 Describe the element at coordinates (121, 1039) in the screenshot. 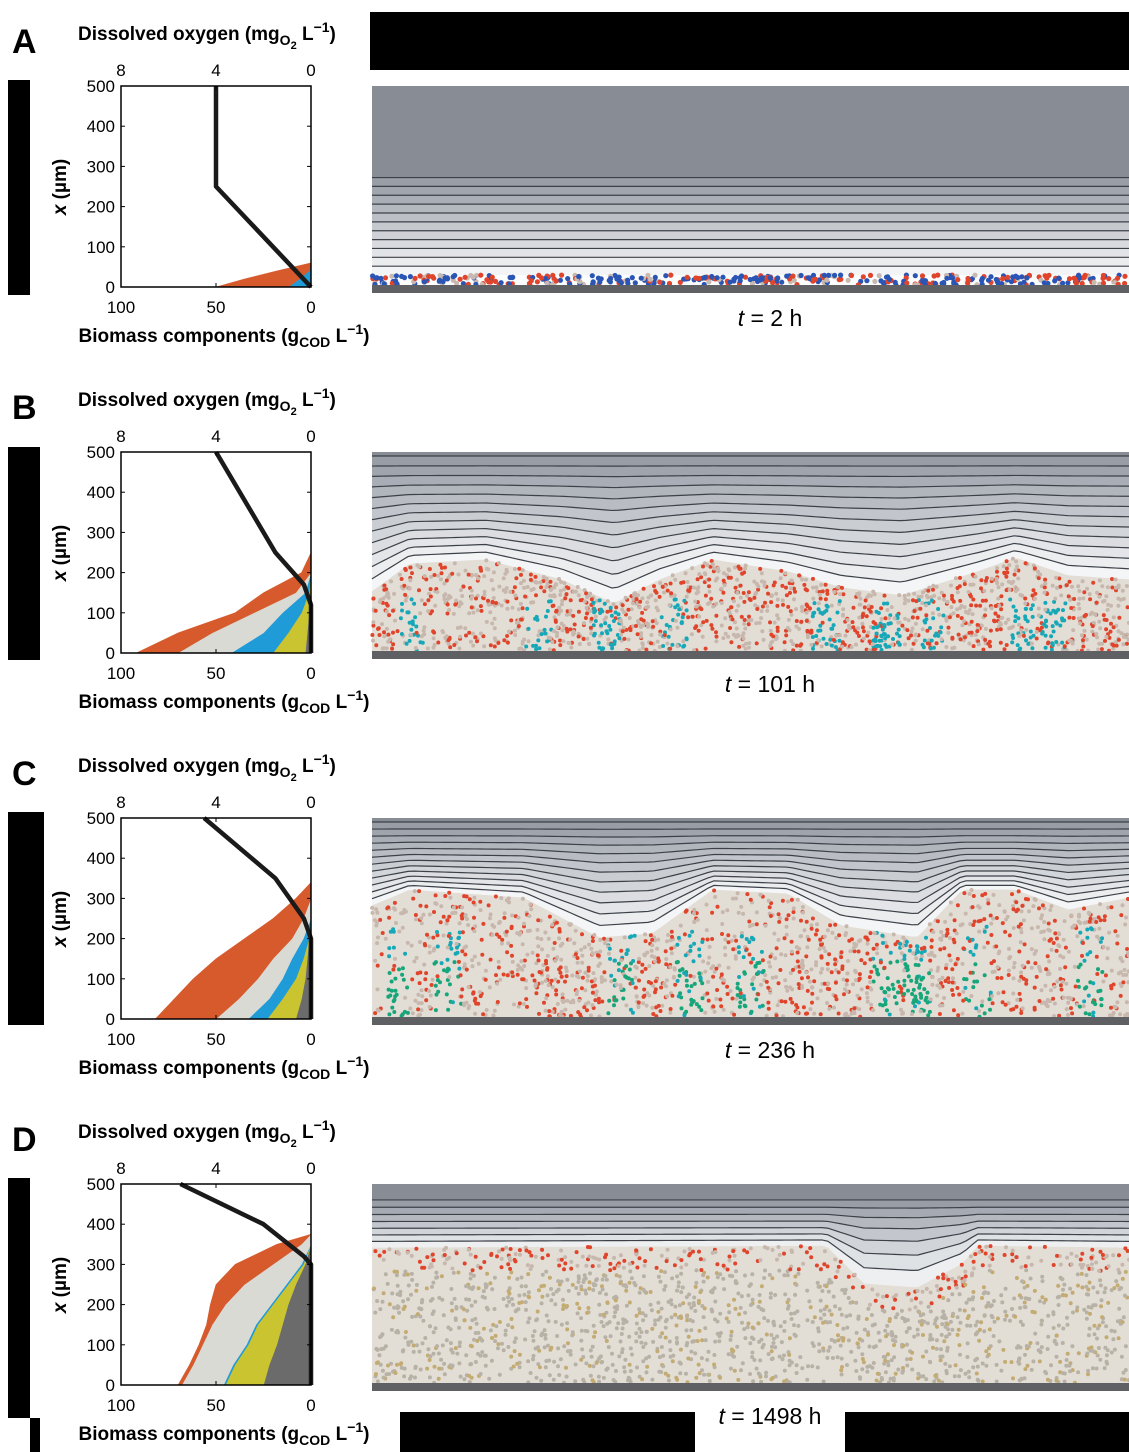

I see `x-tick-label: 100` at that location.